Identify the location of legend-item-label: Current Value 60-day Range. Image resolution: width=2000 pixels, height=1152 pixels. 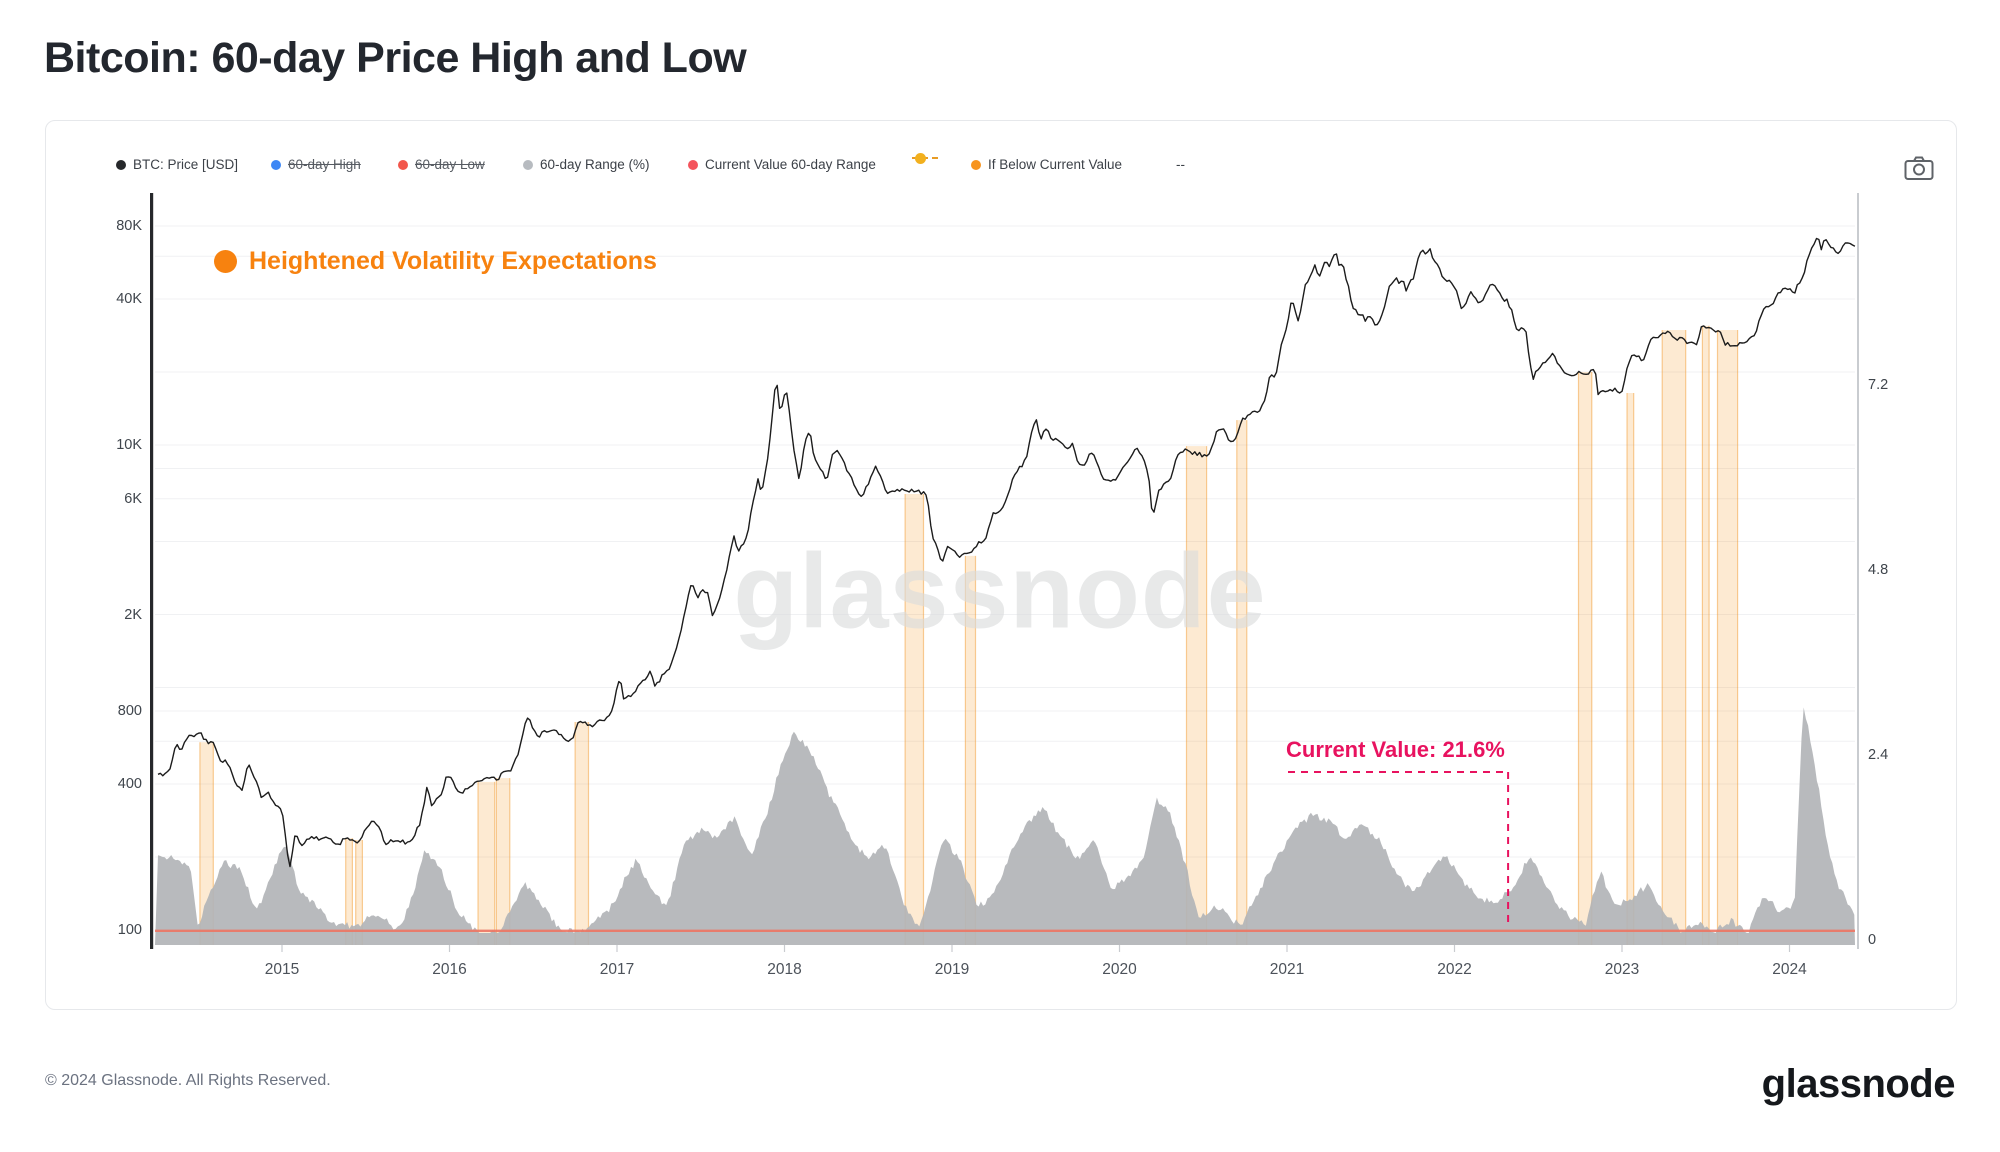
(790, 164).